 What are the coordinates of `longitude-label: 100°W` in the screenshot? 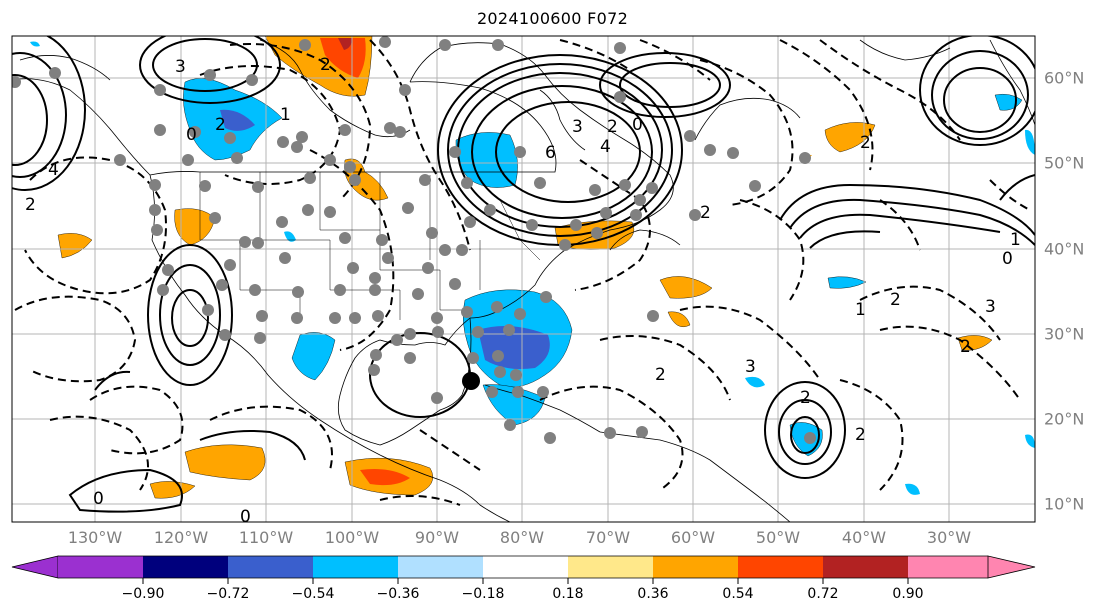 It's located at (352, 537).